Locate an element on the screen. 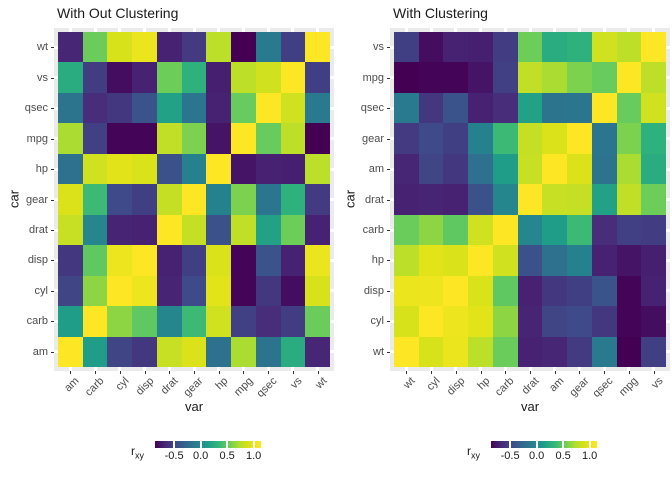 The image size is (672, 480). x-axis-title: var is located at coordinates (530, 406).